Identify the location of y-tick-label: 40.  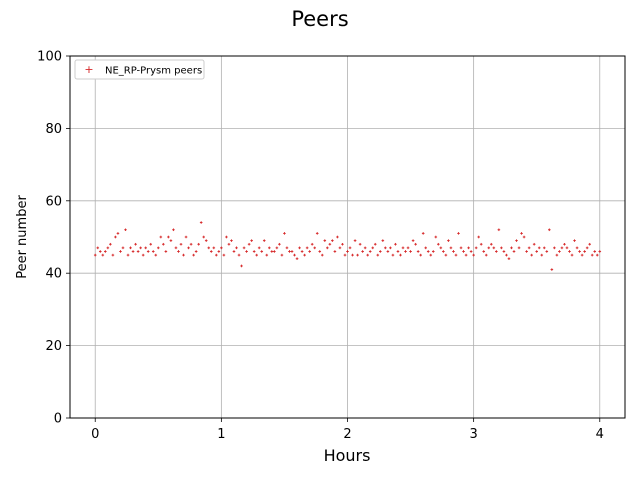
(53, 274).